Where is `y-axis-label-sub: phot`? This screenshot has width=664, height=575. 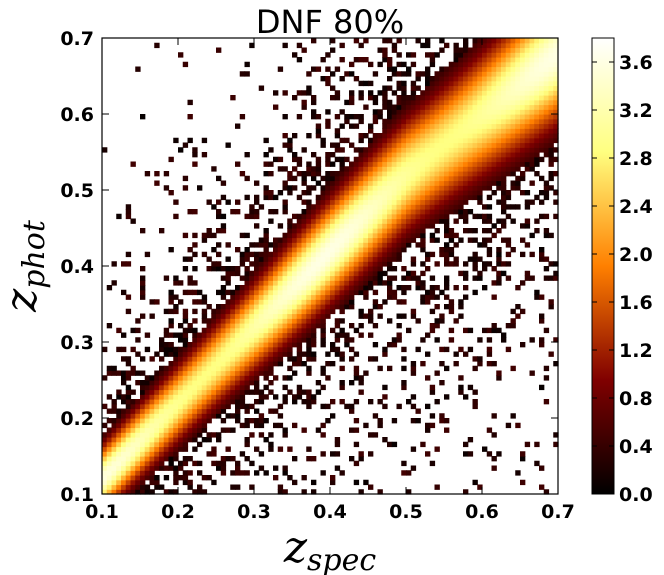
y-axis-label-sub: phot is located at coordinates (34, 254).